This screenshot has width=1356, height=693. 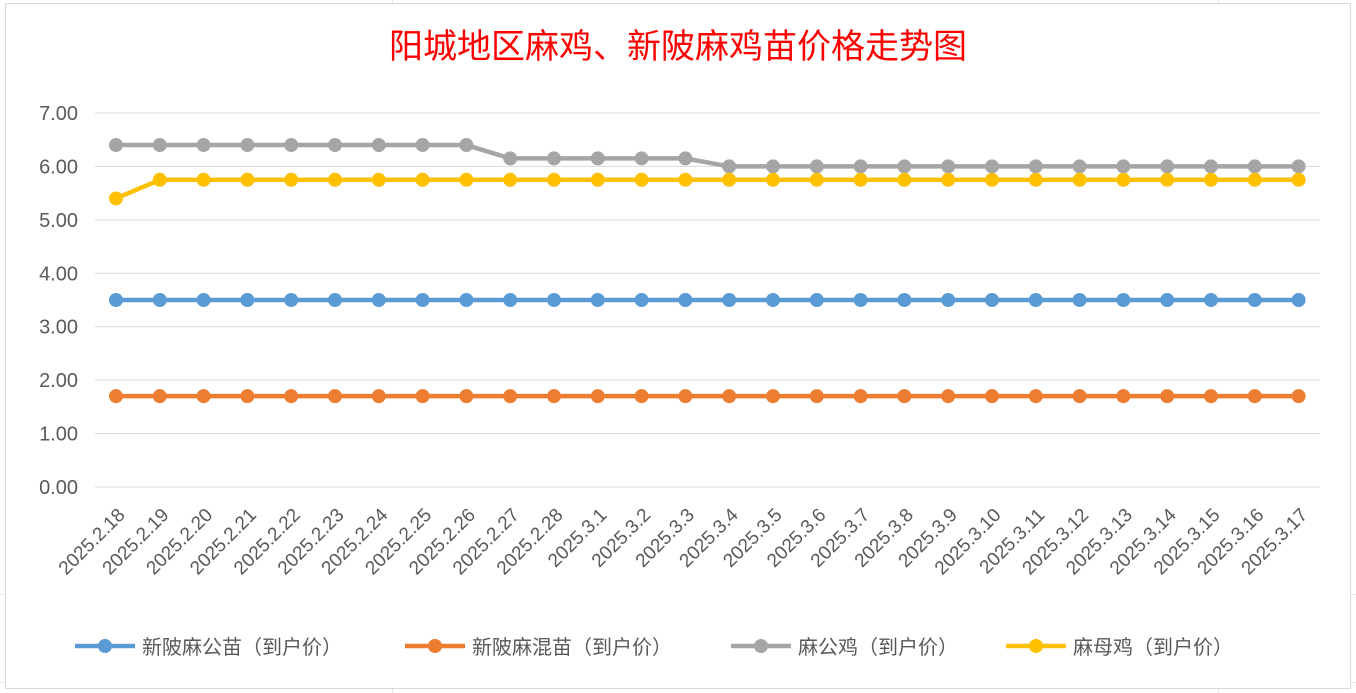 I want to click on y-tick-label: 2.00, so click(x=58, y=381).